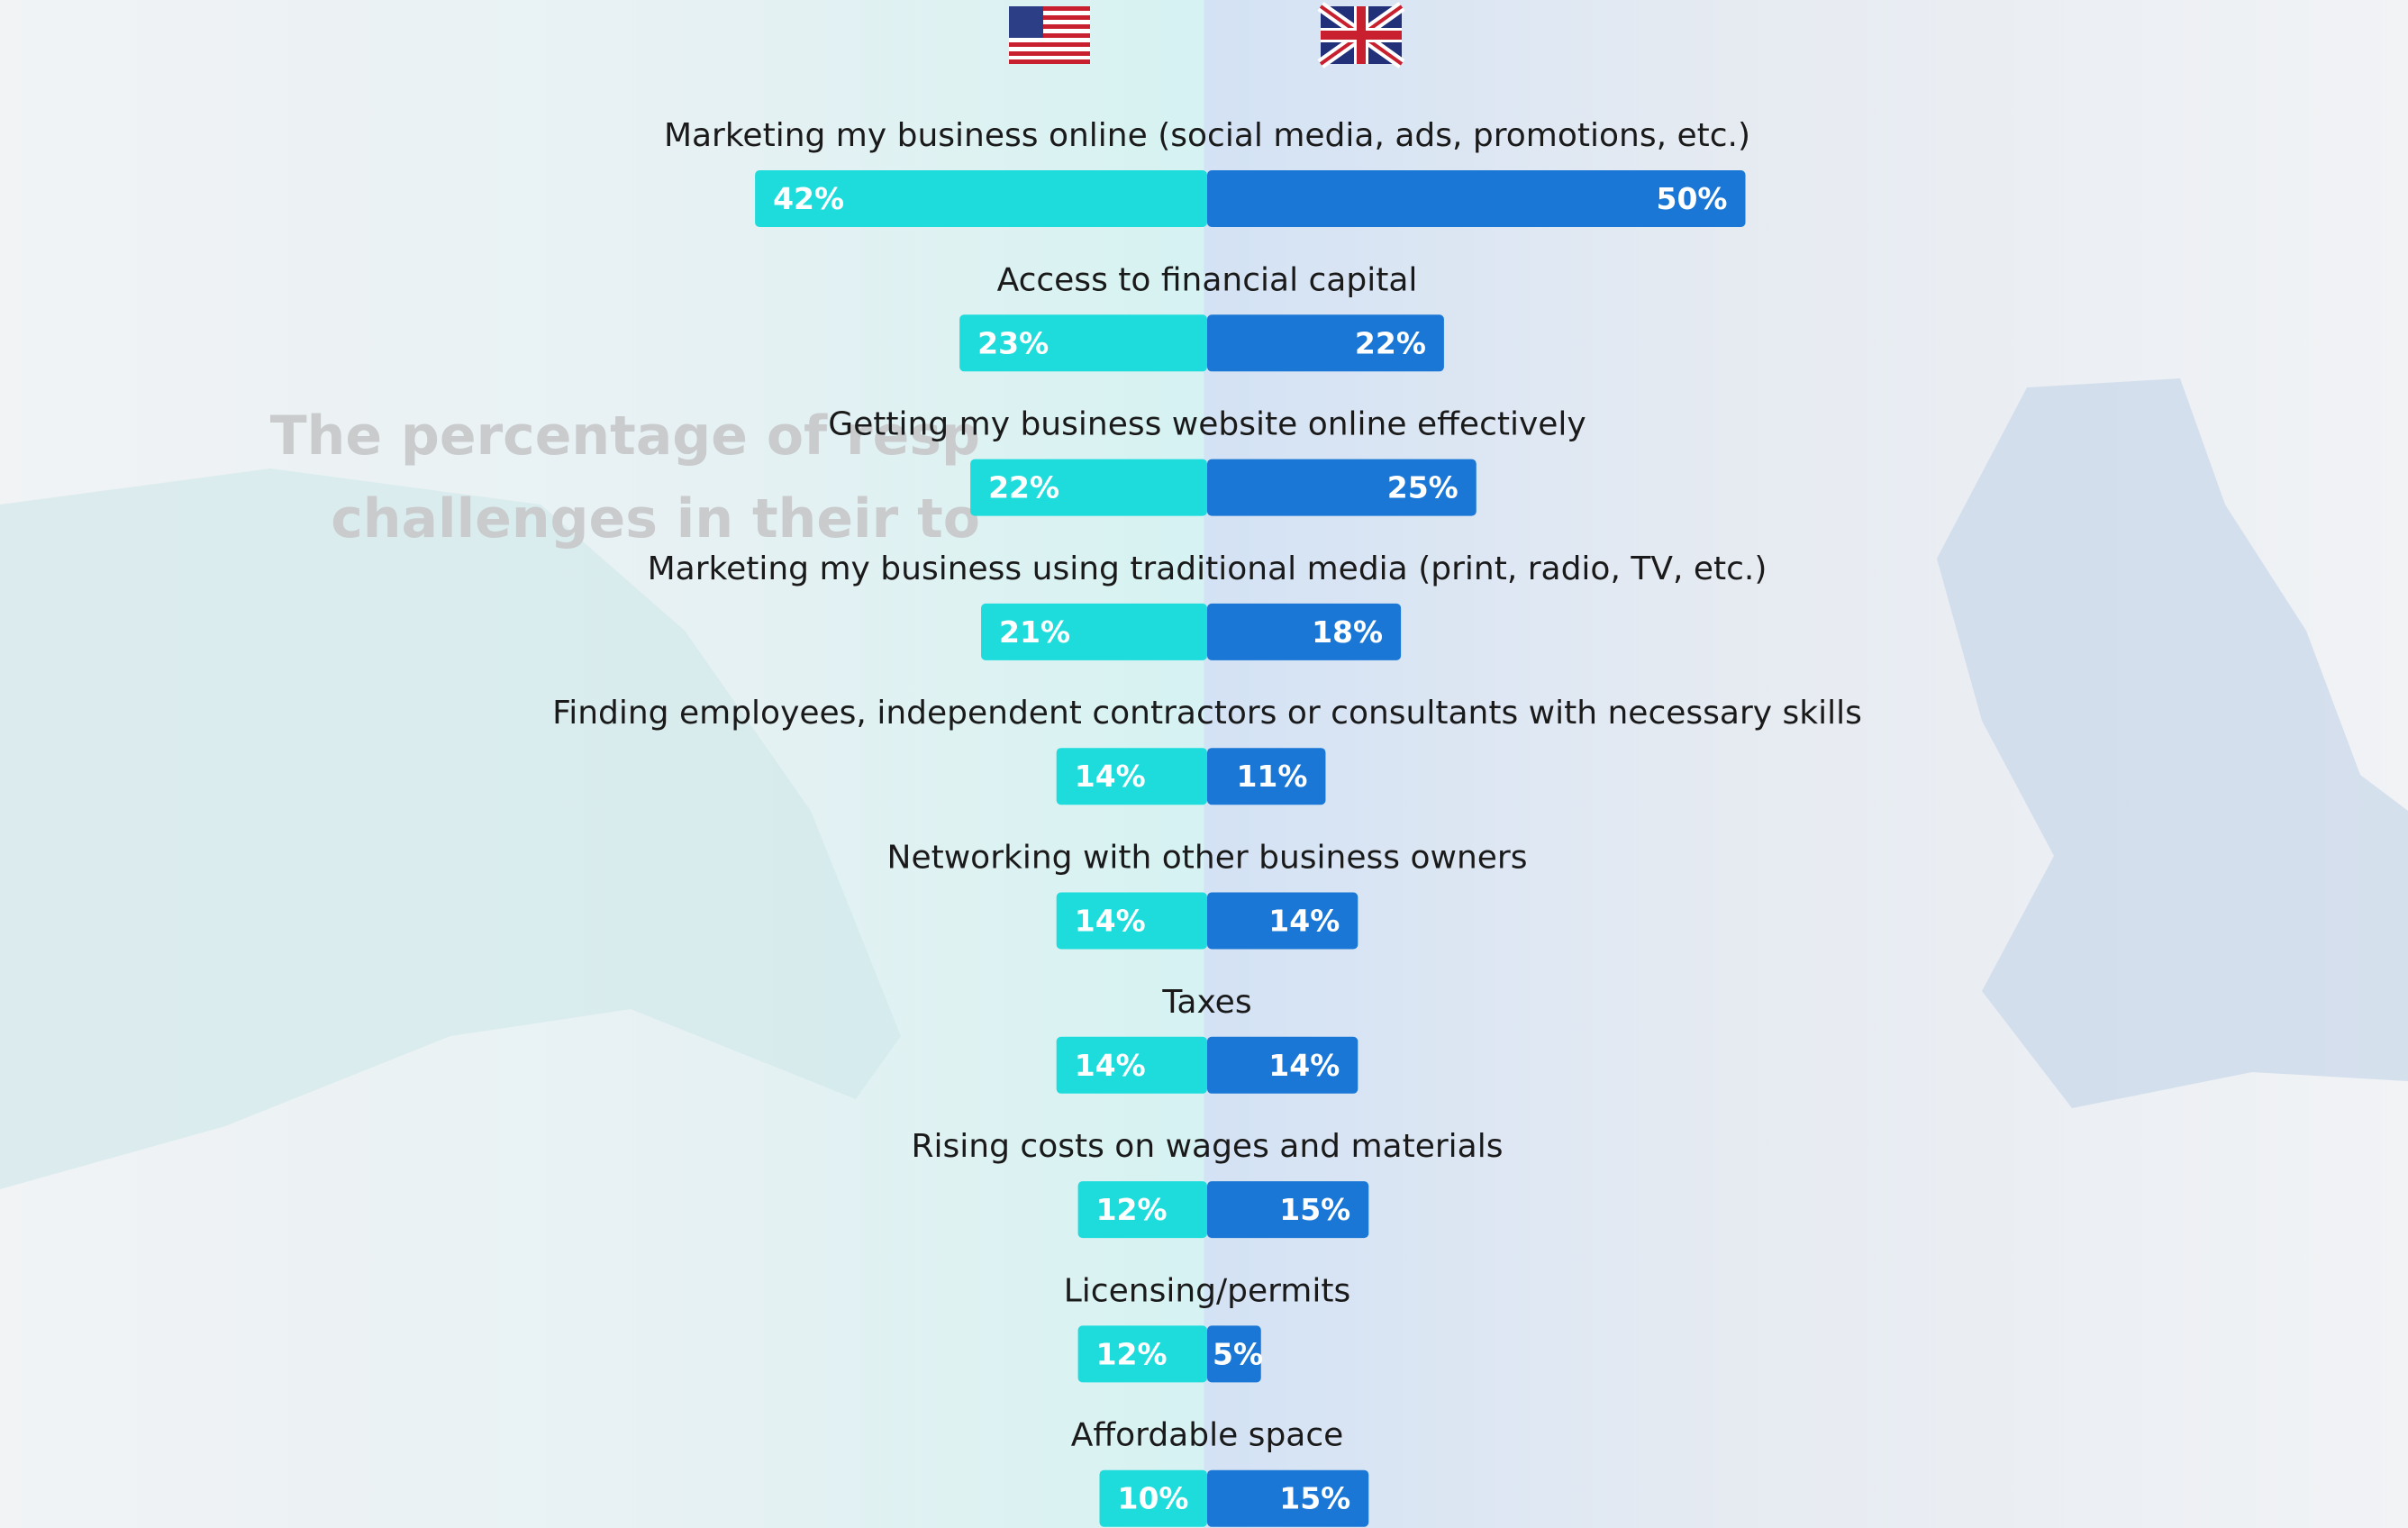 The image size is (2408, 1528). I want to click on value-label: 25%, so click(1422, 487).